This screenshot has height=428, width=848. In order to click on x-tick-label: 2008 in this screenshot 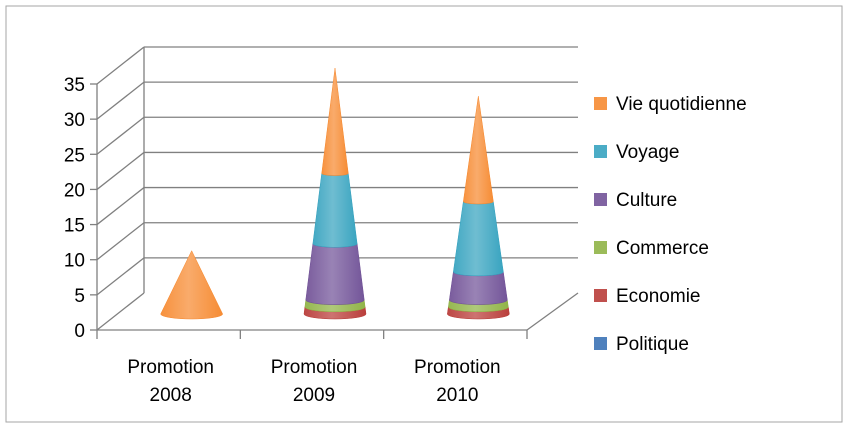, I will do `click(171, 395)`.